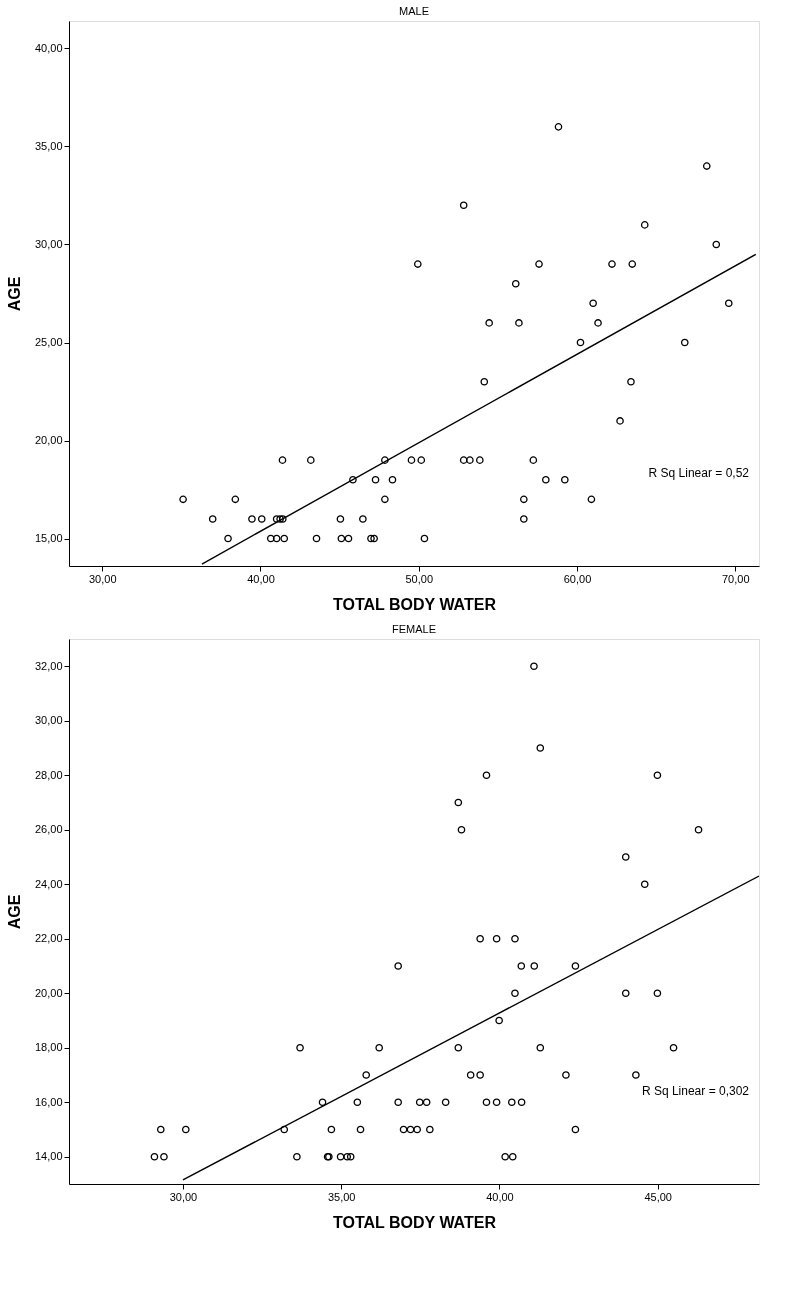 This screenshot has height=1295, width=787. Describe the element at coordinates (695, 1091) in the screenshot. I see `annotation: R Sq Linear = 0,302` at that location.